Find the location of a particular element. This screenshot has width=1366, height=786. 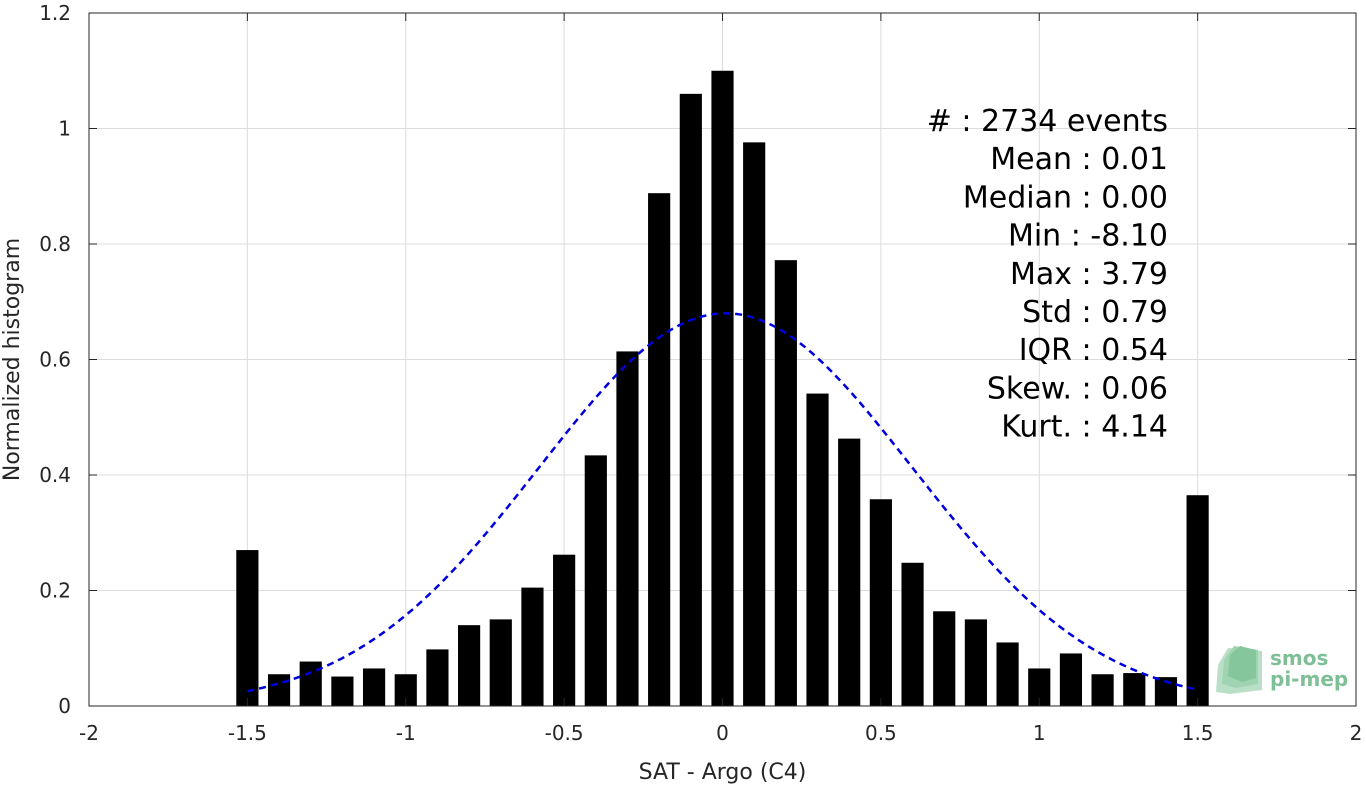

stats-line-4: Max : 3.79 is located at coordinates (1089, 274).